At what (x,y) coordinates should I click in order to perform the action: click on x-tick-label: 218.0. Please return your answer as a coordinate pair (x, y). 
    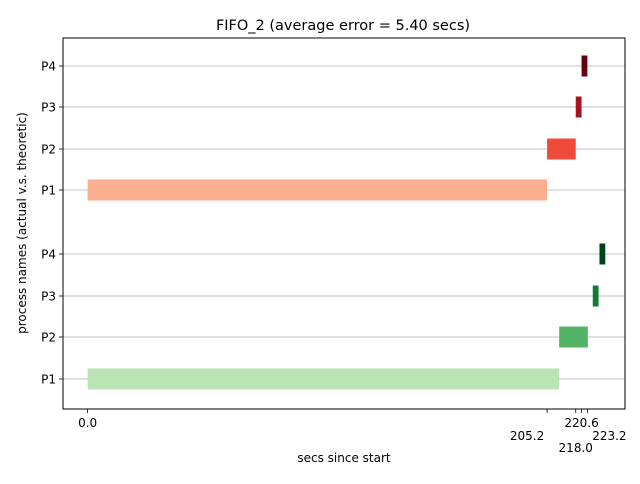
    Looking at the image, I should click on (576, 448).